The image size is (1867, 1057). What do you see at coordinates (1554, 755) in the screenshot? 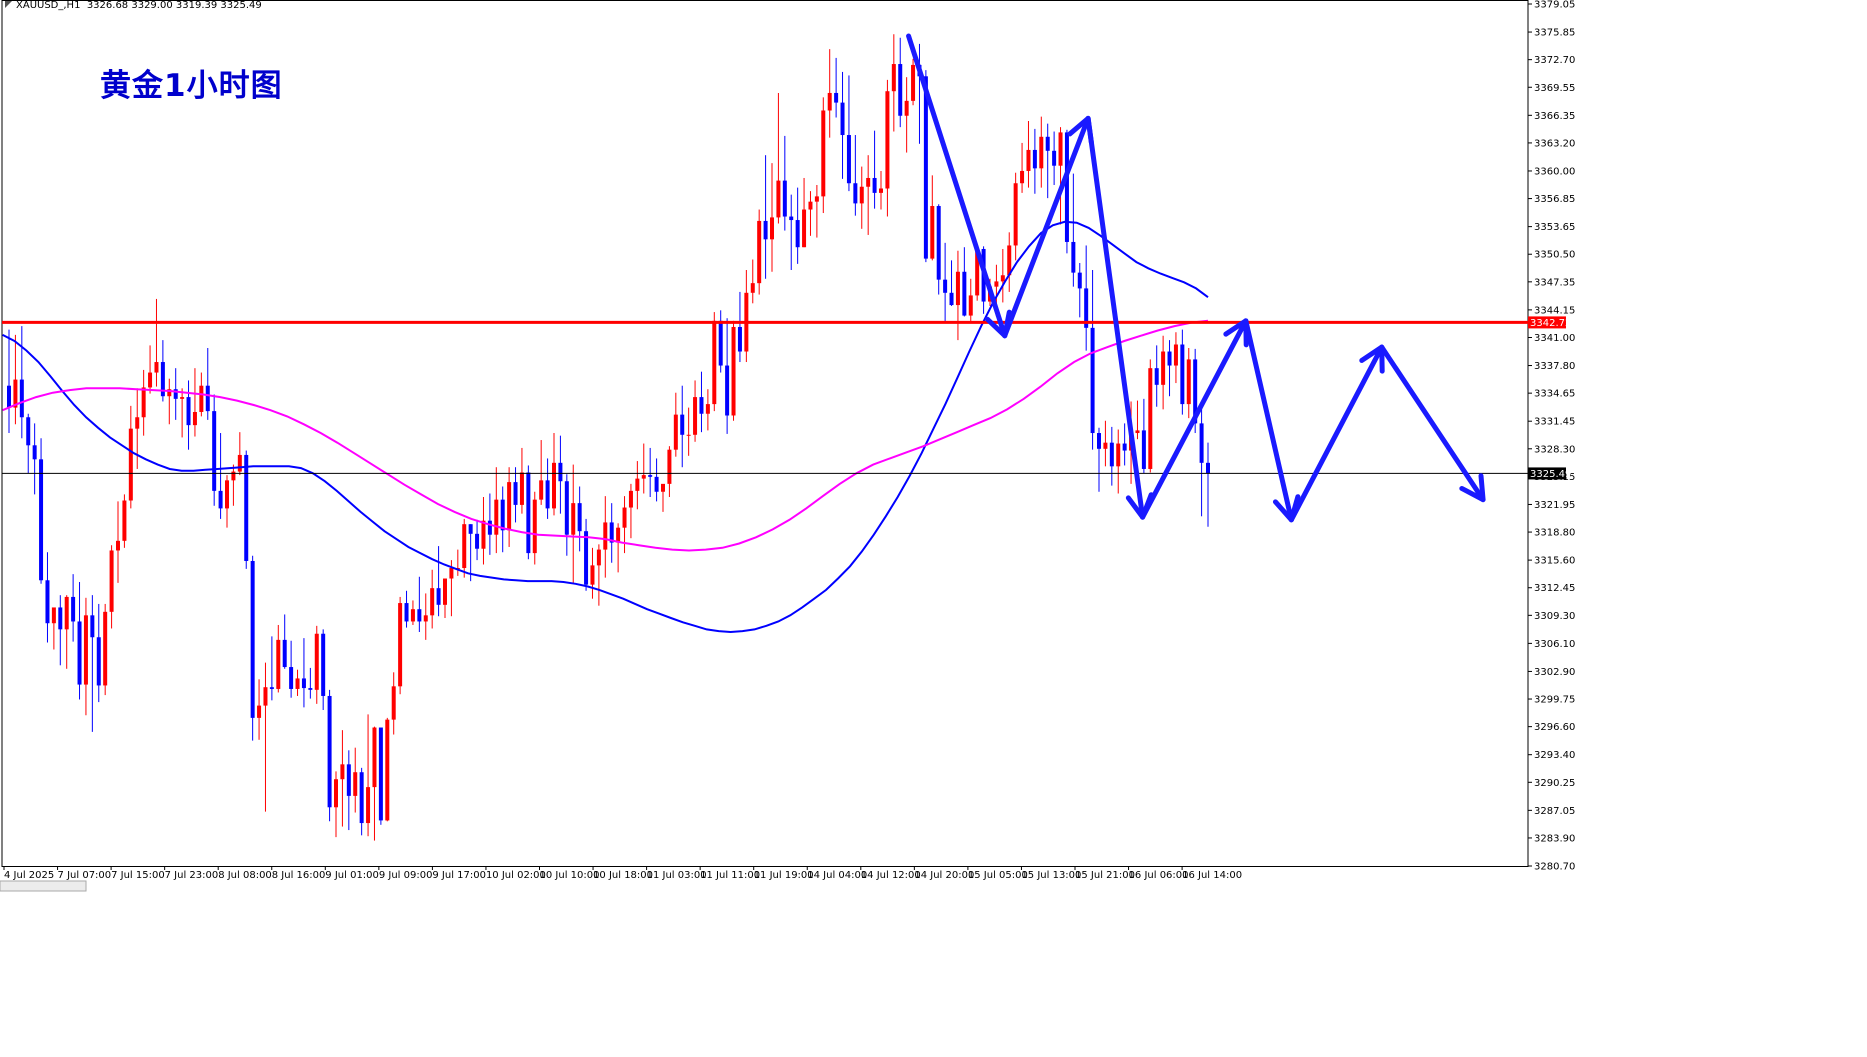
I see `price-tick-label: 3293.40` at bounding box center [1554, 755].